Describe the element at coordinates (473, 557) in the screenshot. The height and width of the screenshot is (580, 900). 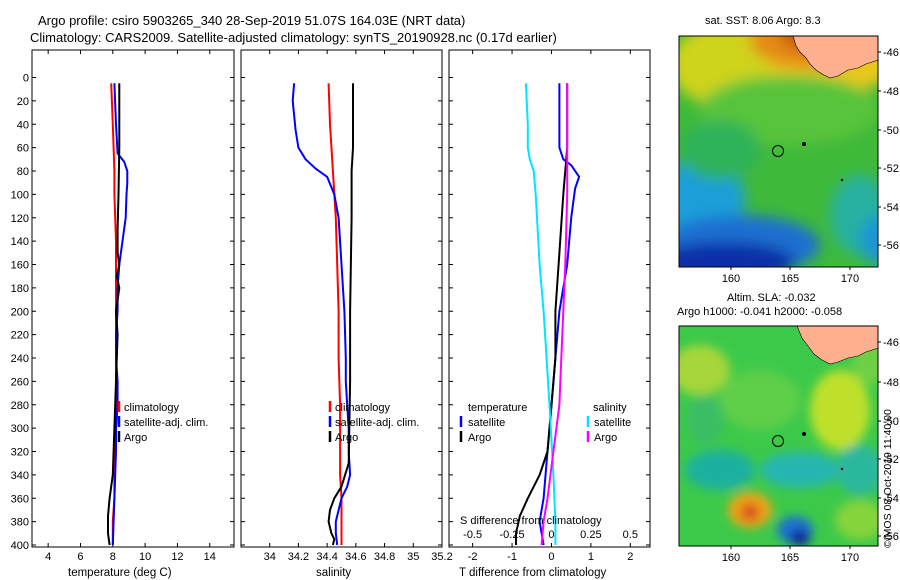
I see `x-tick-label: -2` at that location.